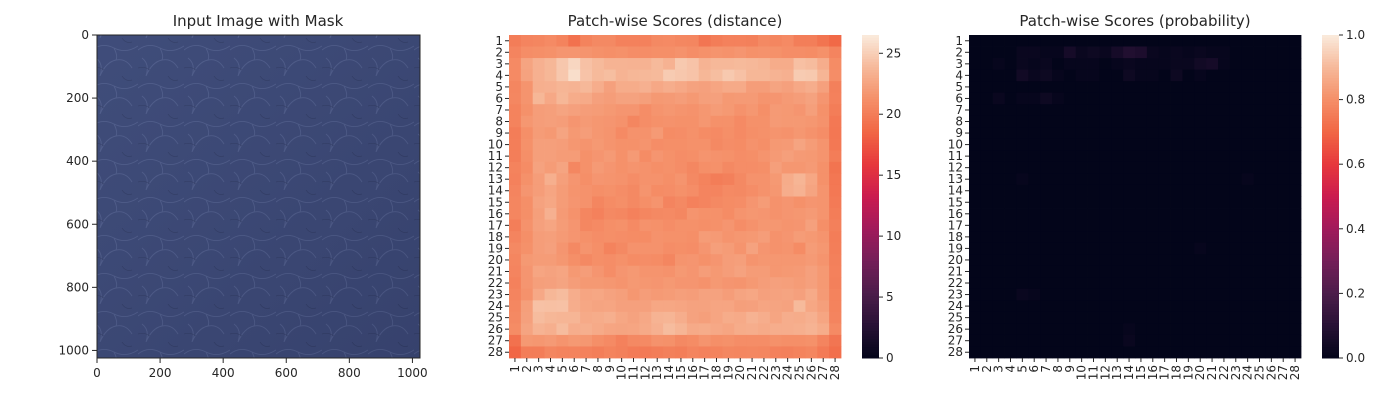 The width and height of the screenshot is (1400, 400). Describe the element at coordinates (495, 295) in the screenshot. I see `row-tick-label: 23` at that location.